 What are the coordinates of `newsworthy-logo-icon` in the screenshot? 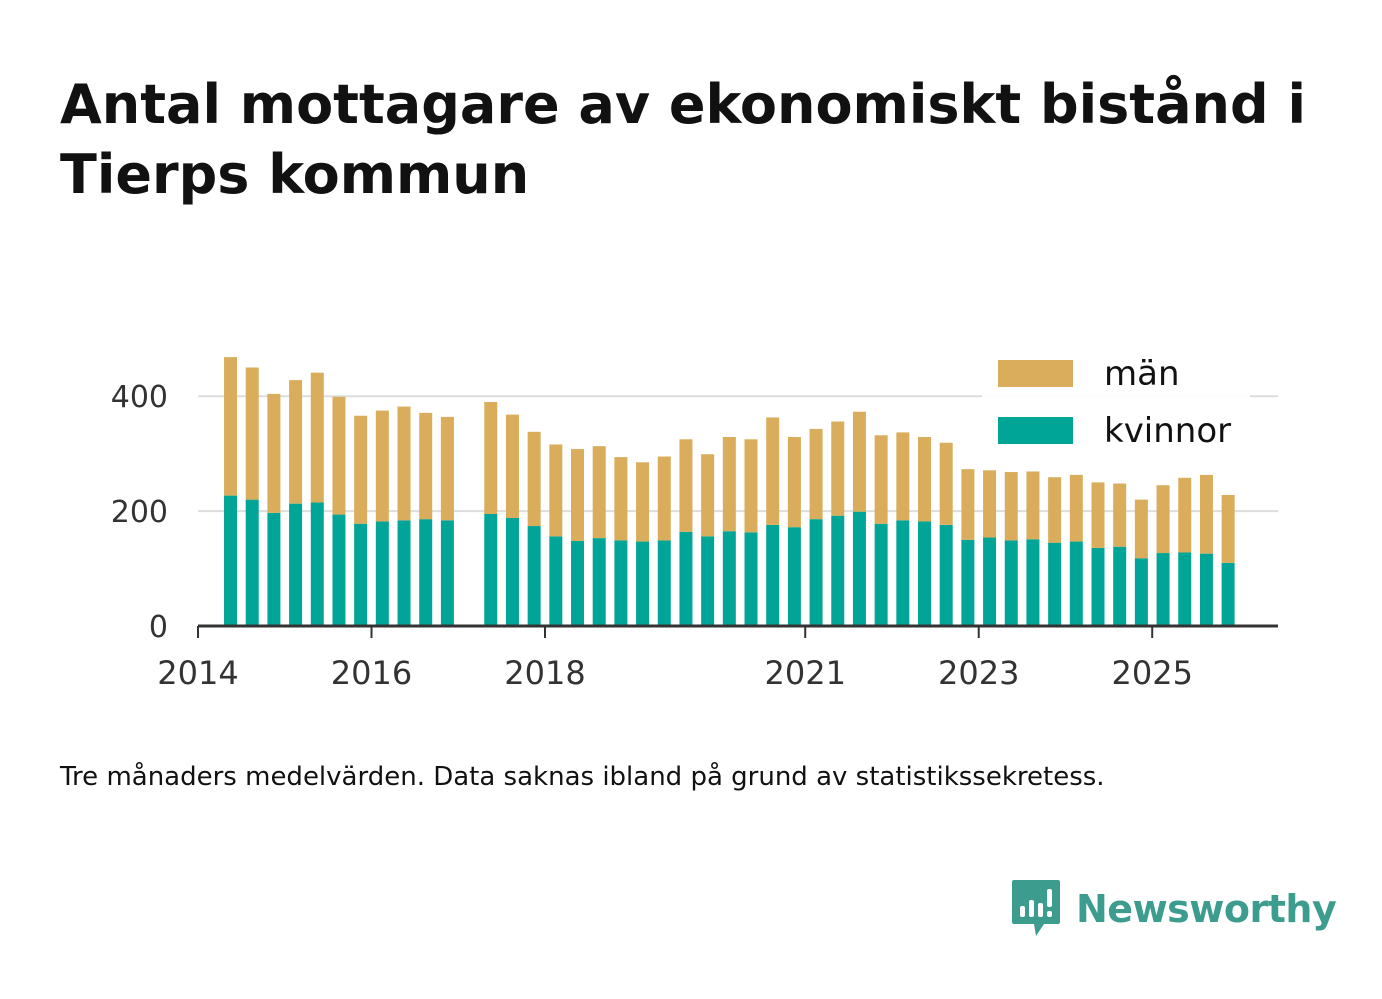 It's located at (1036, 908).